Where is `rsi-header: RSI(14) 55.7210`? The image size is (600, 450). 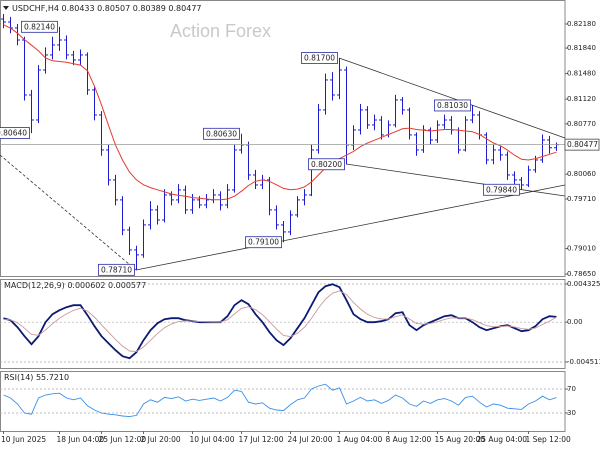 rsi-header: RSI(14) 55.7210 is located at coordinates (36, 377).